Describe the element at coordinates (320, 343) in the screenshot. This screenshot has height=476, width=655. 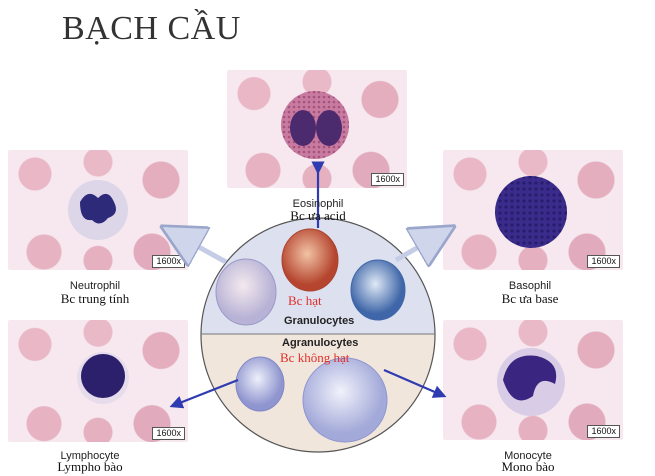
I see `agranulocytes-label: Agranulocytes` at that location.